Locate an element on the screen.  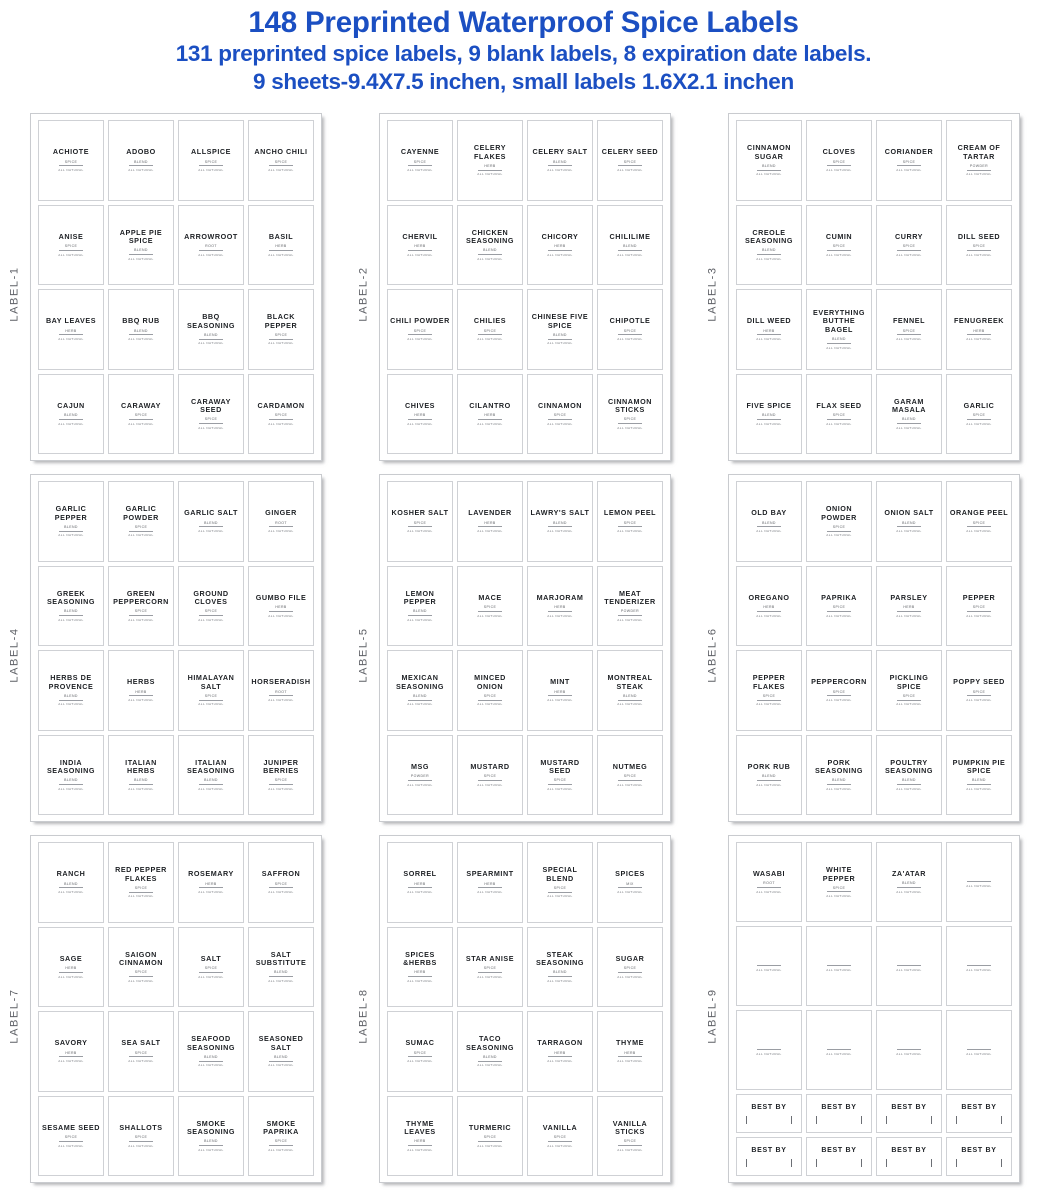
spice-label: VANILLA STICKS SPICE ALL NATURAL is located at coordinates (630, 1135).